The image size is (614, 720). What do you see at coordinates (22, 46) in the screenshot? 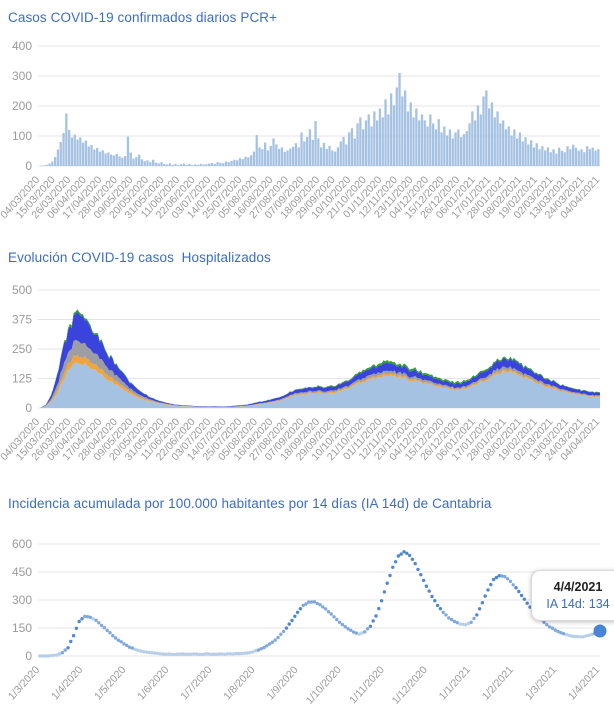
I see `y-tick-label: 400` at bounding box center [22, 46].